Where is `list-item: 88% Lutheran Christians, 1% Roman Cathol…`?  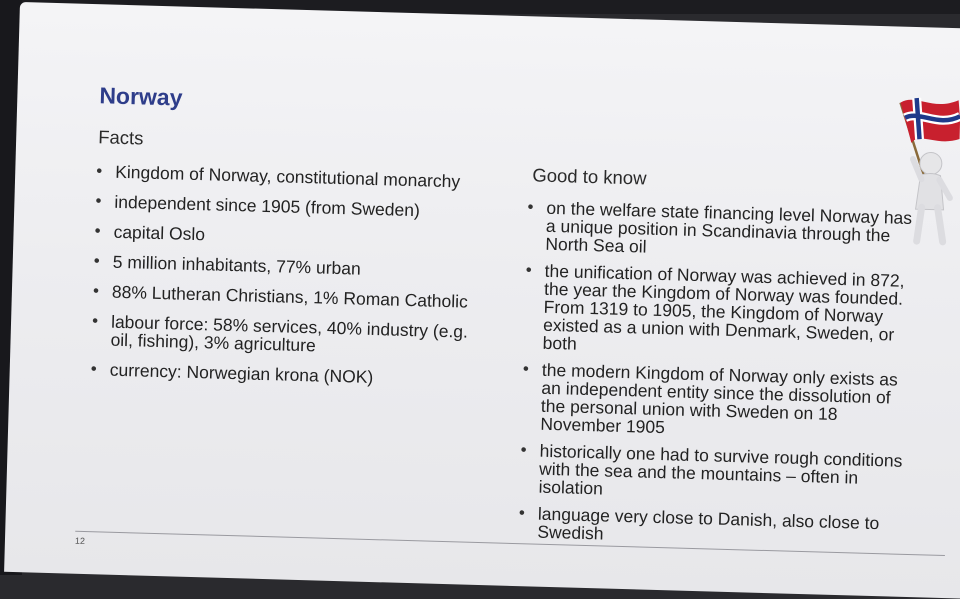 list-item: 88% Lutheran Christians, 1% Roman Cathol… is located at coordinates (290, 297).